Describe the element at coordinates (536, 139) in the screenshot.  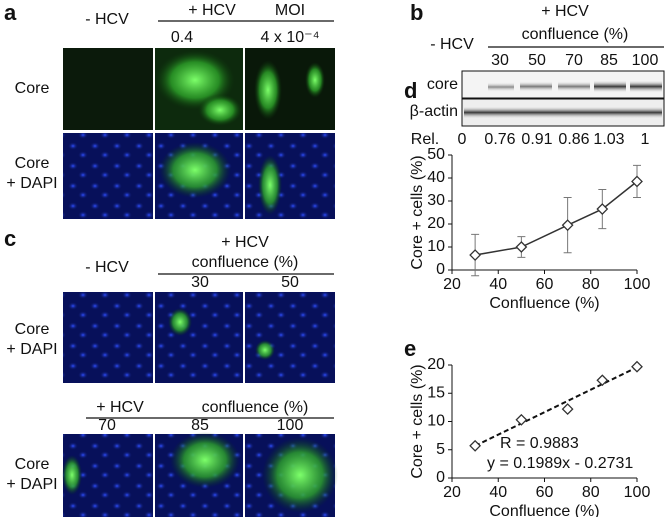
I see `rel-value: 0.91` at that location.